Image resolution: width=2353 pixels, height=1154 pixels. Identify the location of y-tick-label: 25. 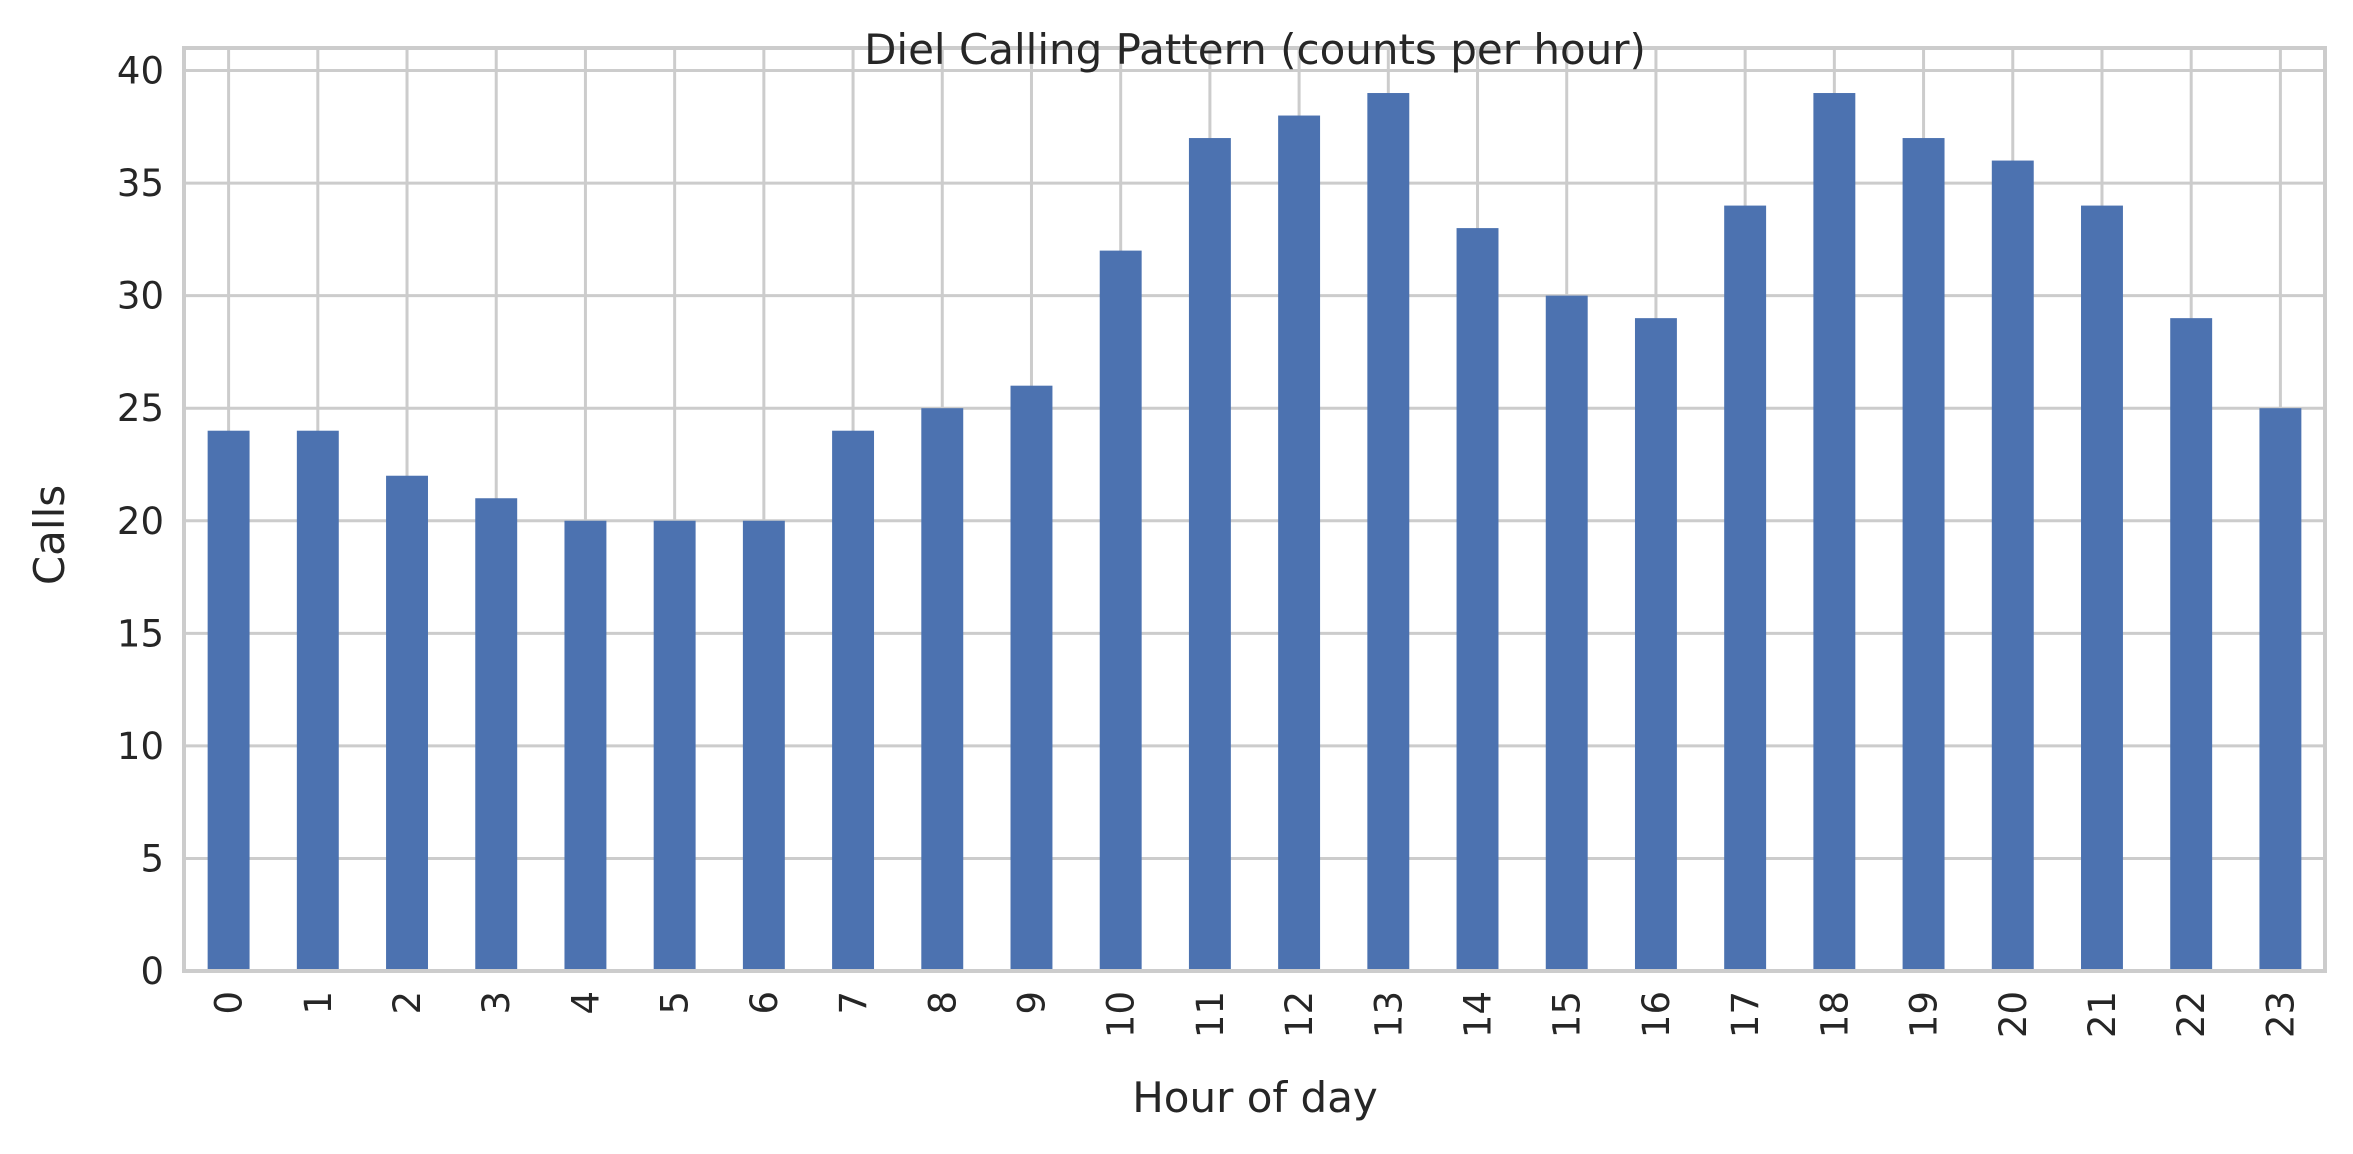
(140, 408).